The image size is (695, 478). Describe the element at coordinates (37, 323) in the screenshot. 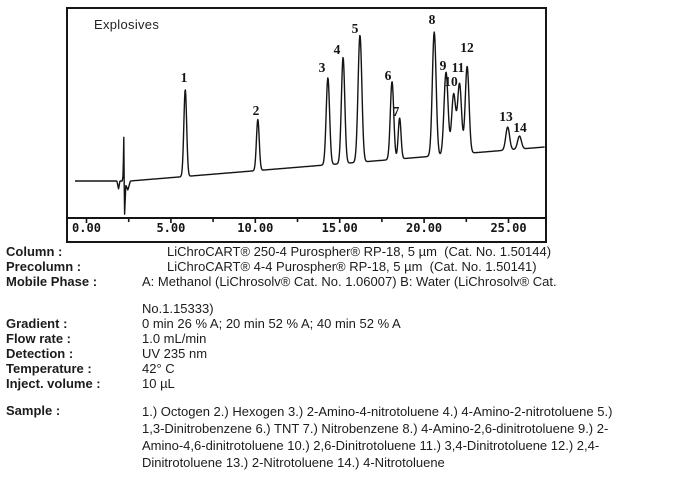

I see `method-label-gradient: Gradient :` at that location.